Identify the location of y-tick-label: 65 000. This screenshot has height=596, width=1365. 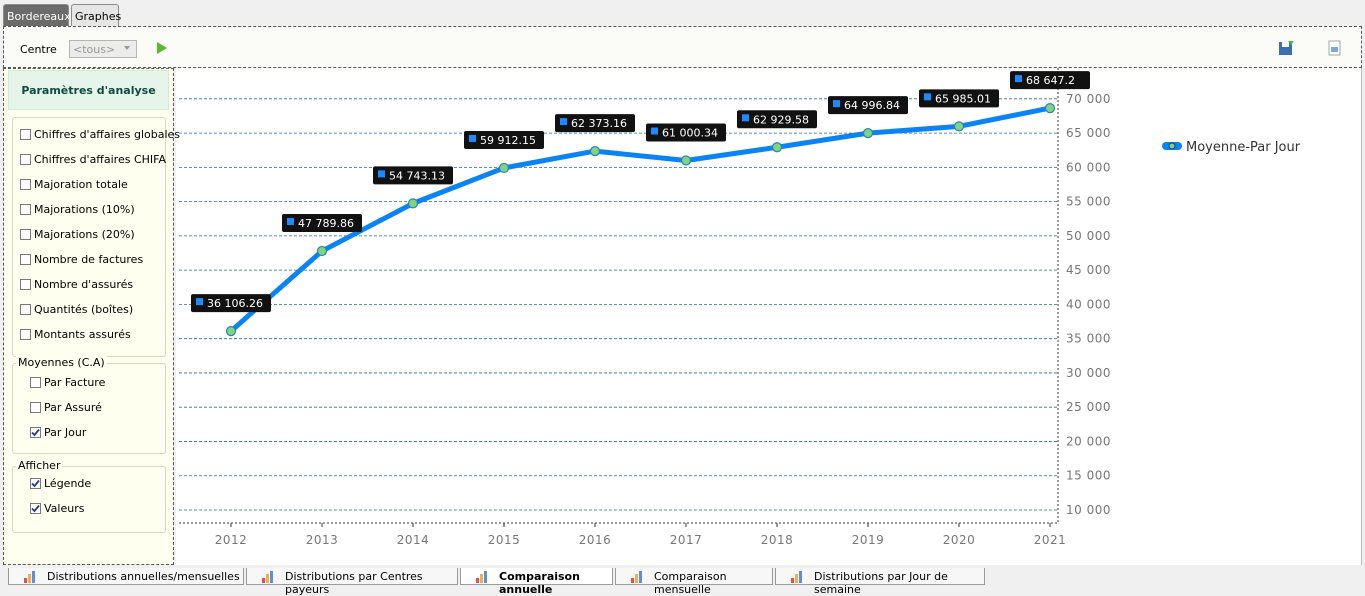
(1088, 133).